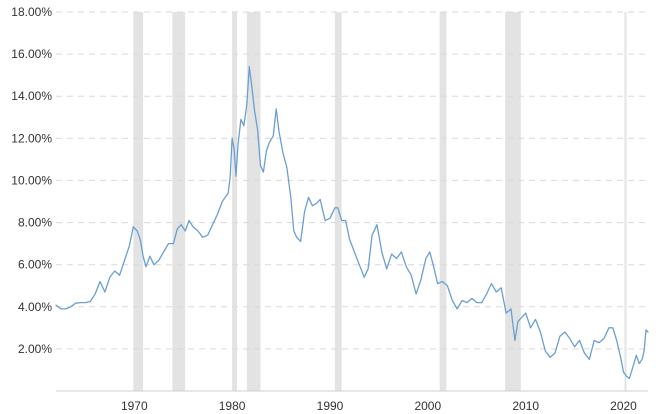 The image size is (664, 414). I want to click on y-tick-label: 12.00%, so click(31, 138).